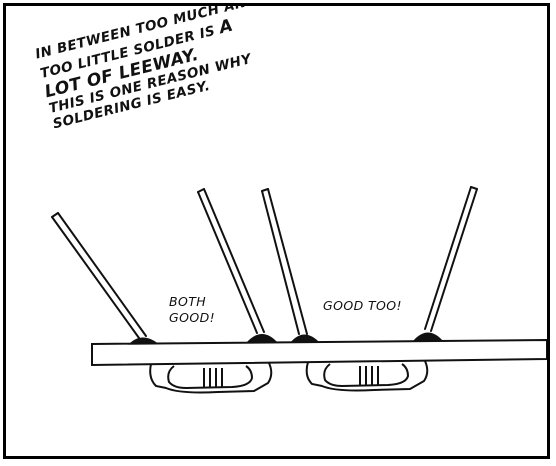 This screenshot has height=466, width=556. What do you see at coordinates (319, 352) in the screenshot?
I see `circuit-board-icon` at bounding box center [319, 352].